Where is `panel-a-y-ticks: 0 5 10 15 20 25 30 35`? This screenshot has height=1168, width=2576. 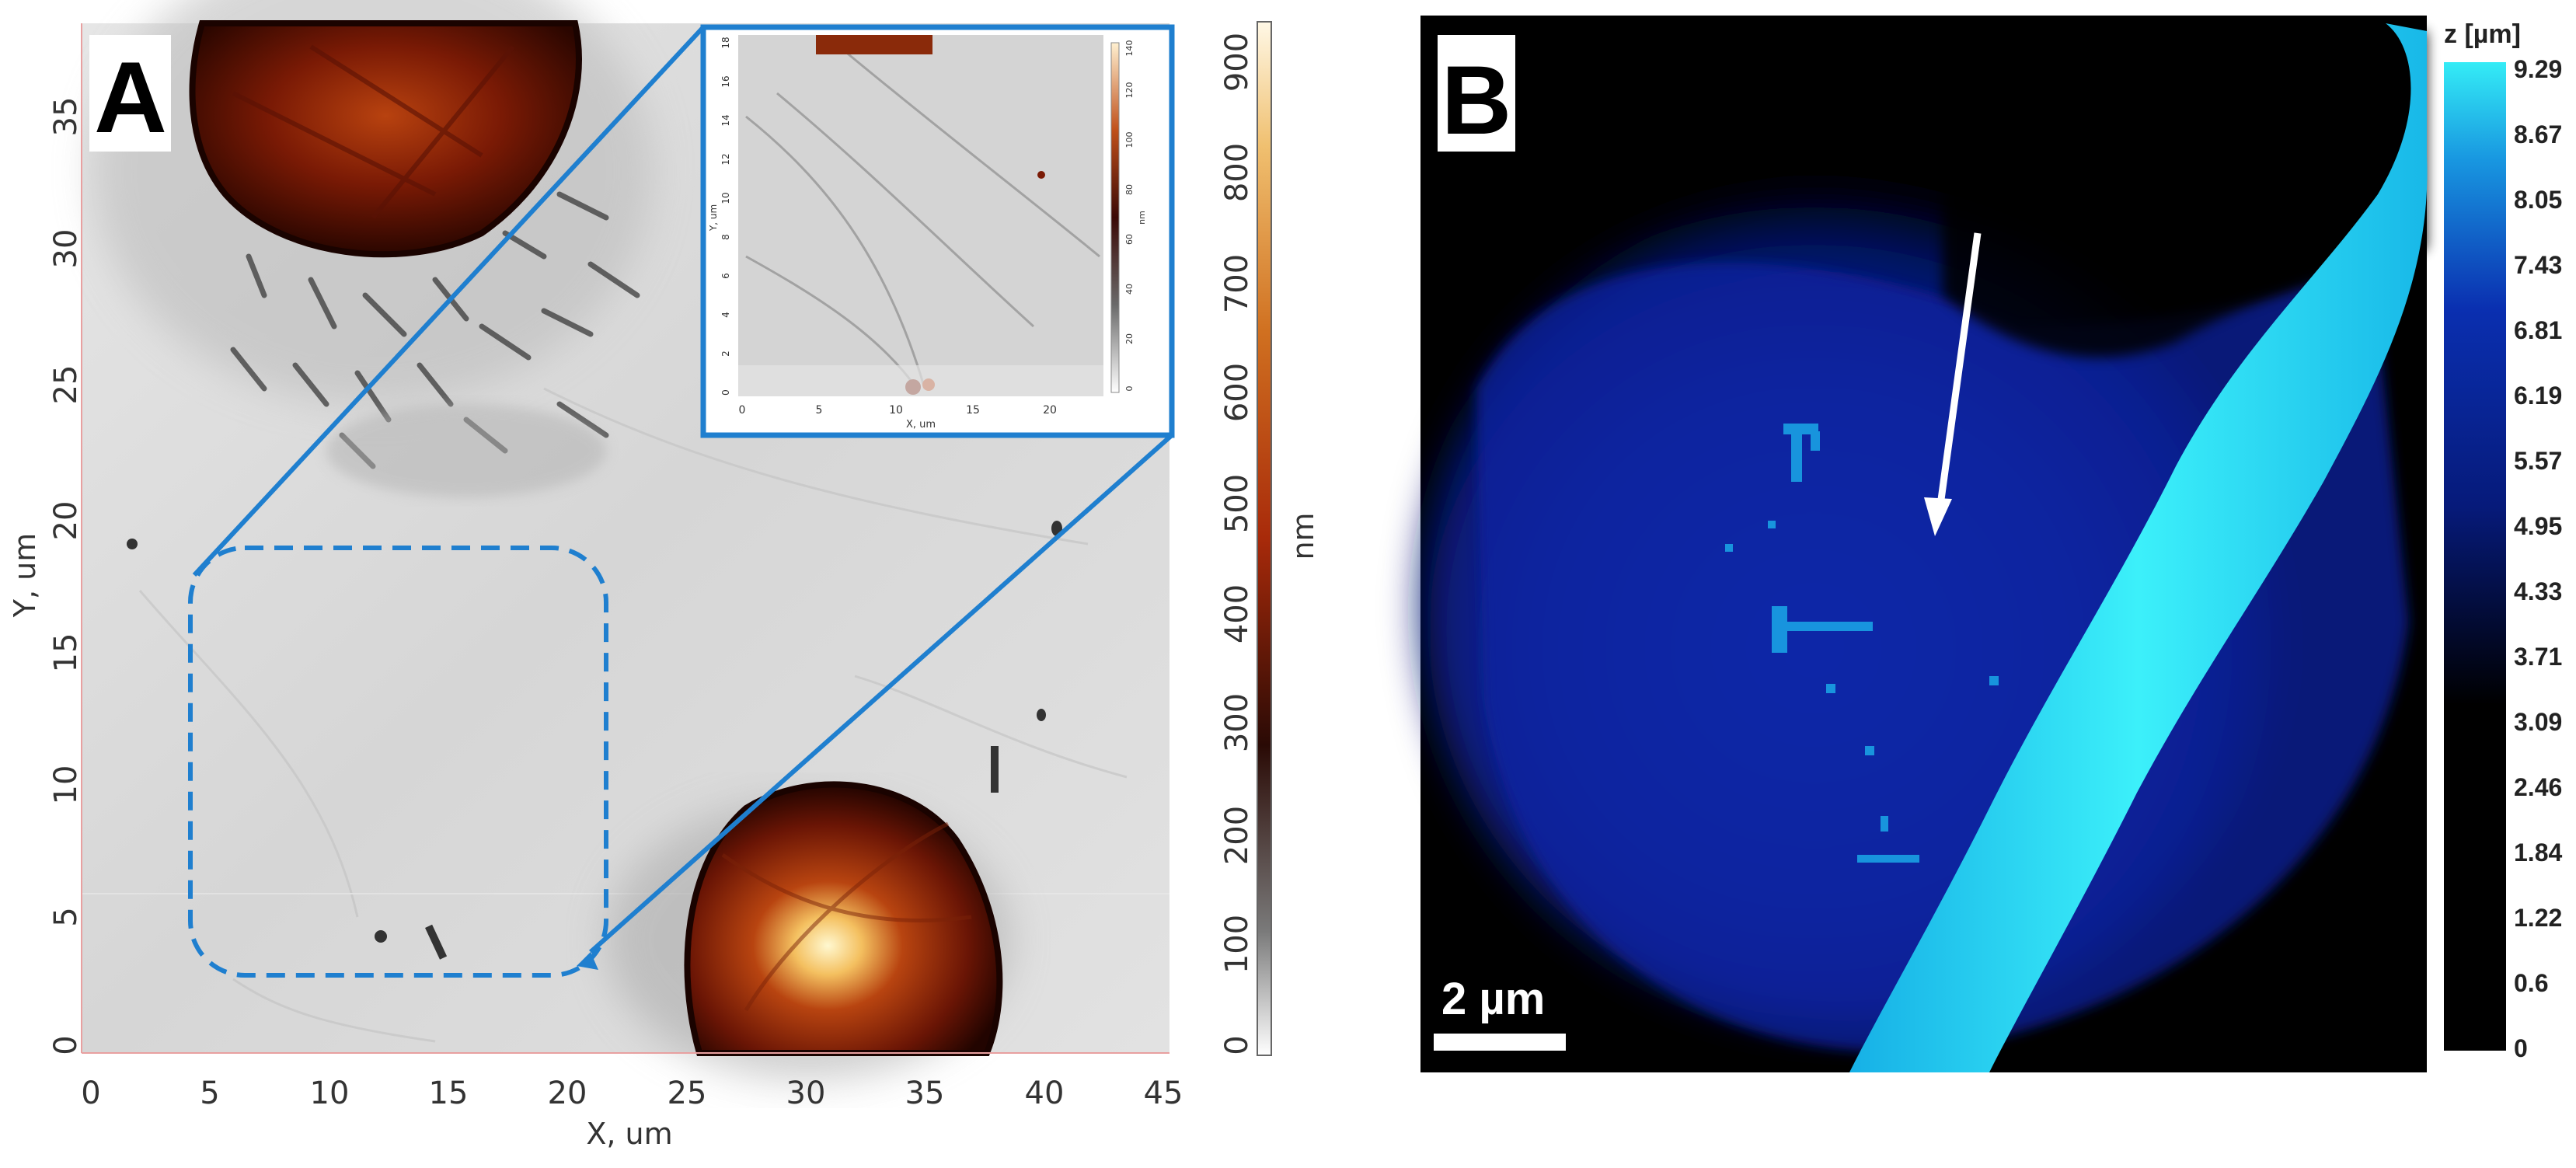 panel-a-y-ticks: 0 5 10 15 20 25 30 35 is located at coordinates (66, 576).